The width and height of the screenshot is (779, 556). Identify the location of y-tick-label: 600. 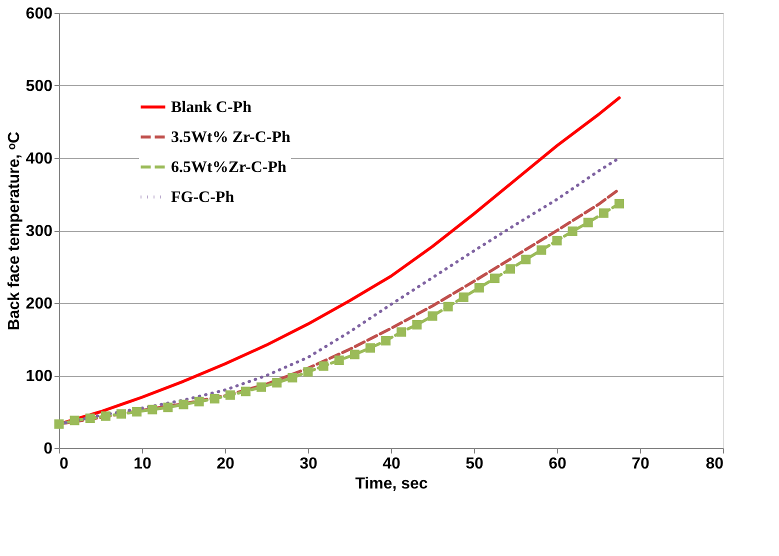
(39, 14).